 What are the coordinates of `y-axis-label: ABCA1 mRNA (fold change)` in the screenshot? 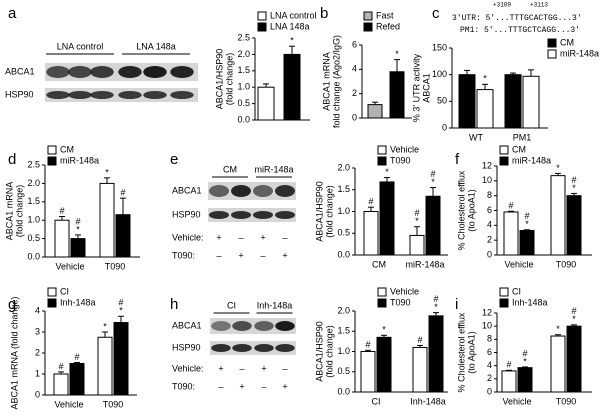 It's located at (14, 352).